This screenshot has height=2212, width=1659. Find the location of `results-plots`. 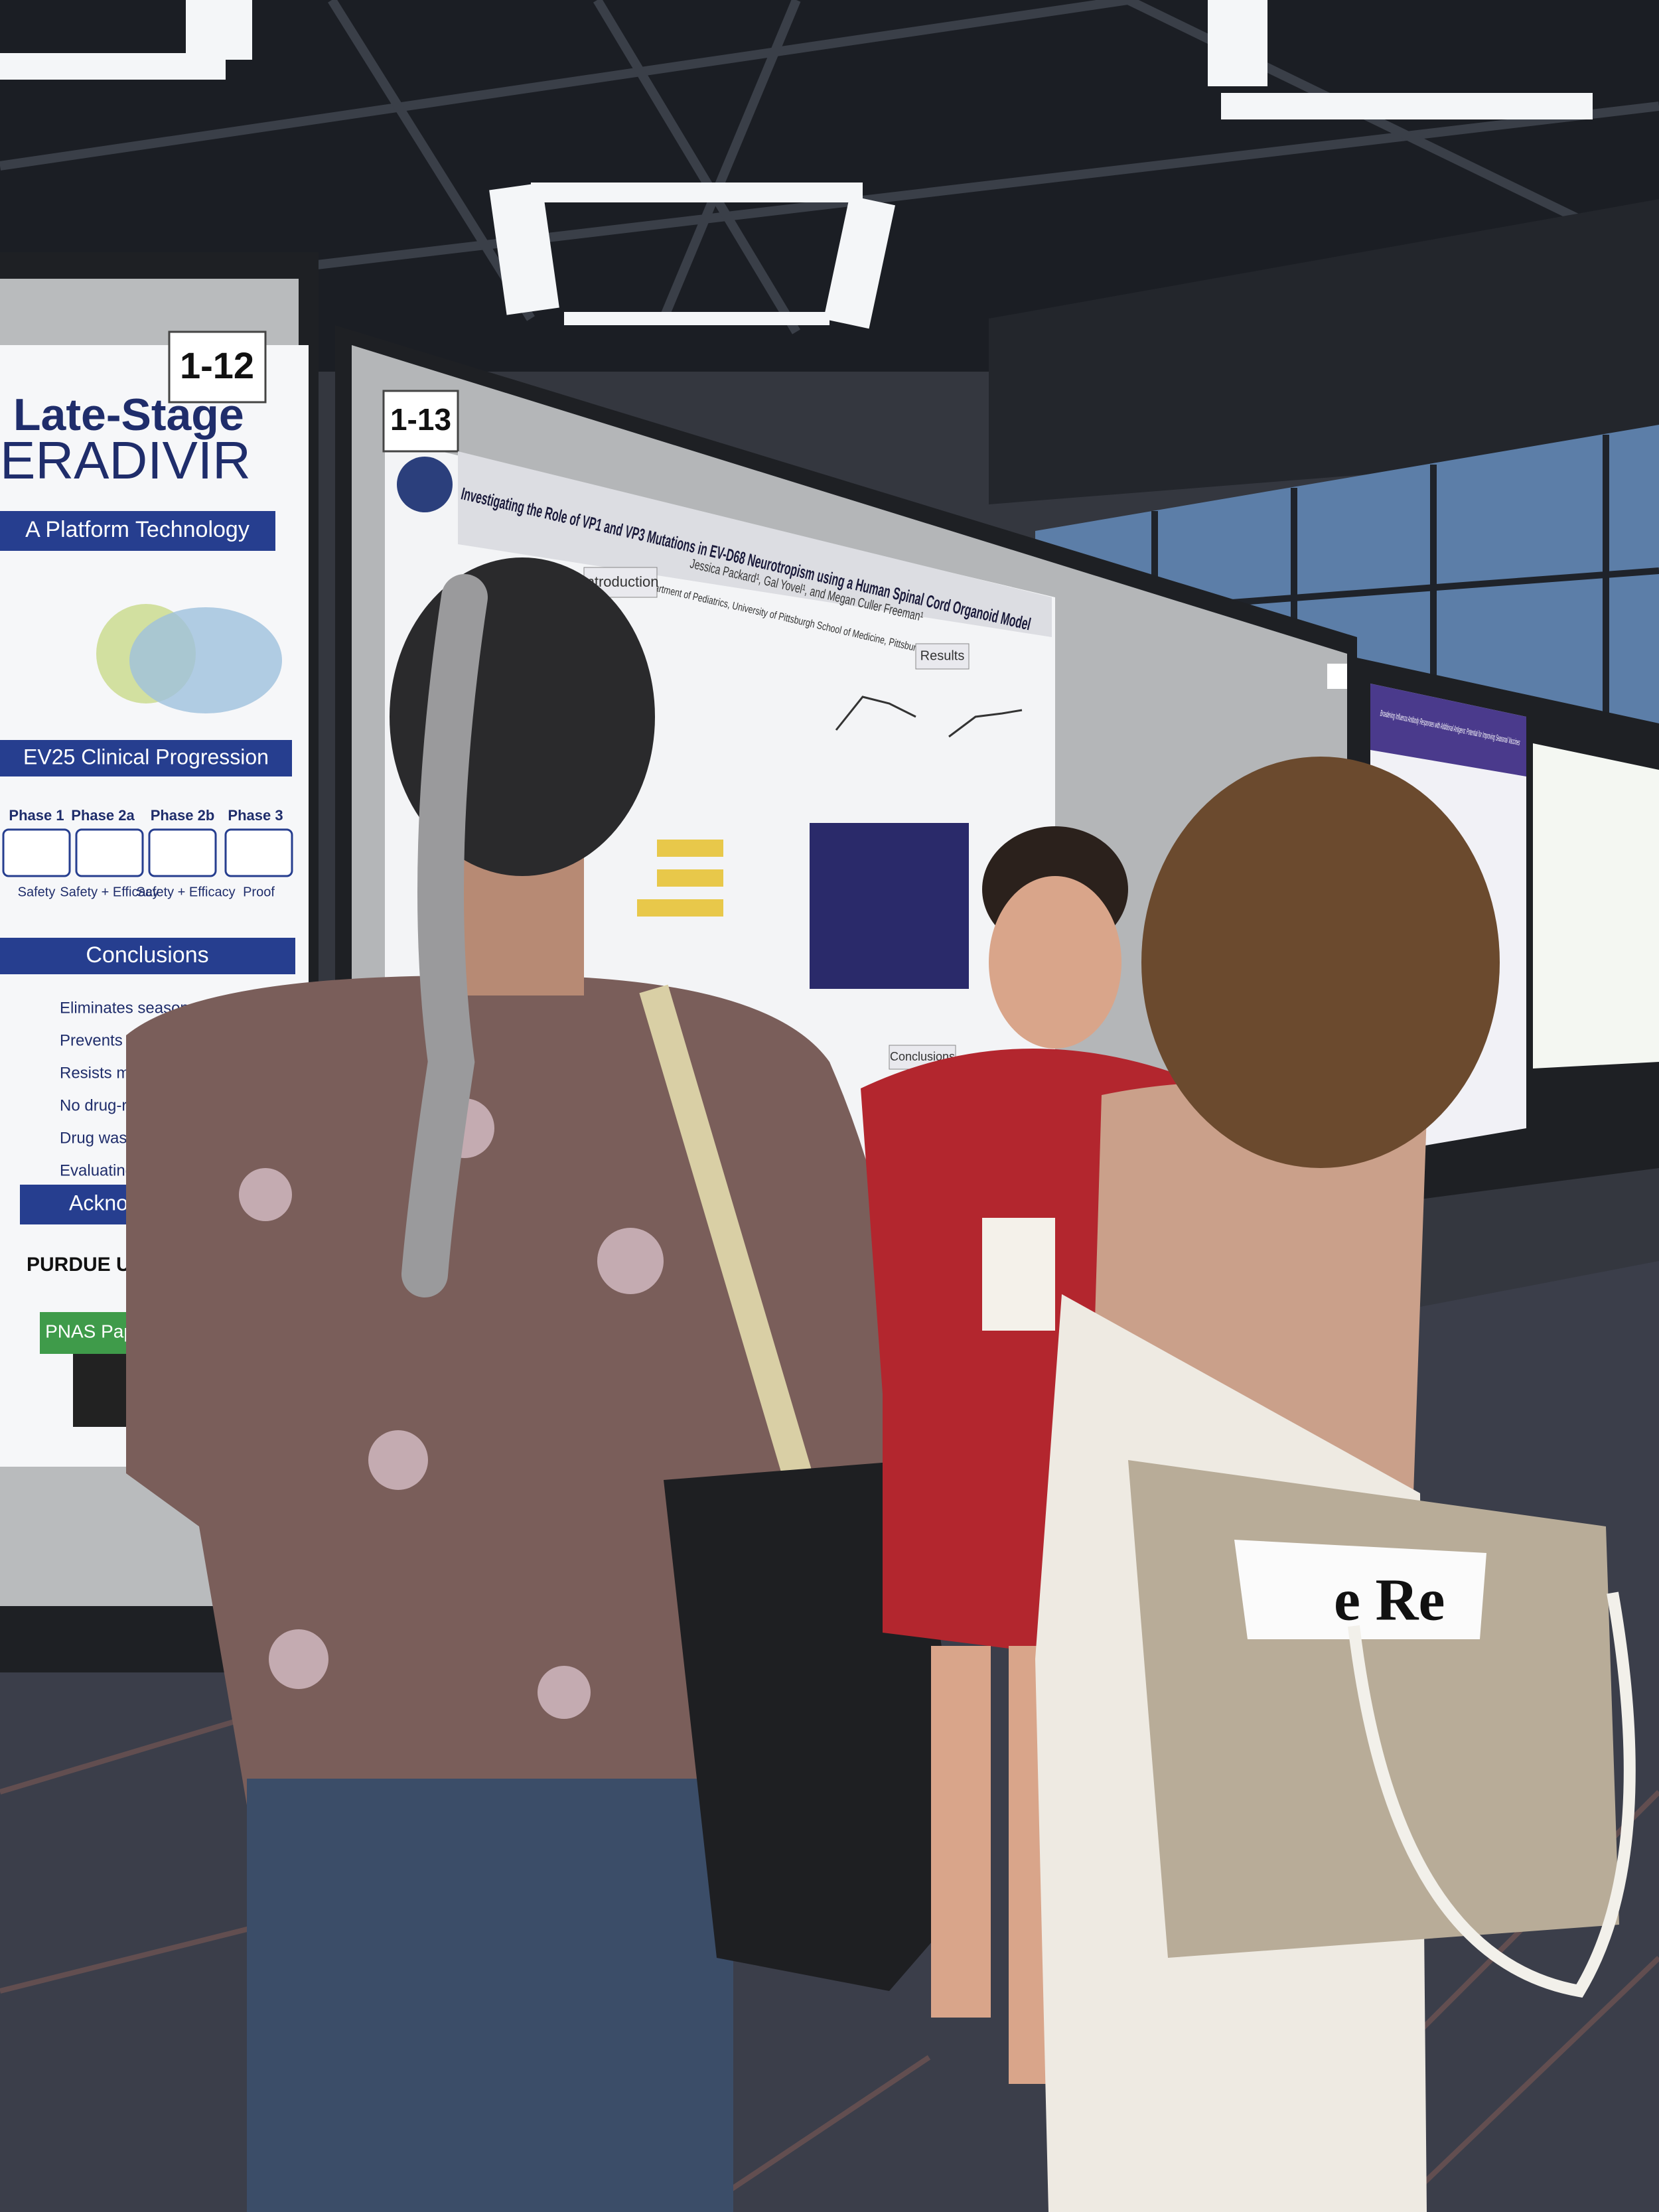

results-plots is located at coordinates (929, 717).